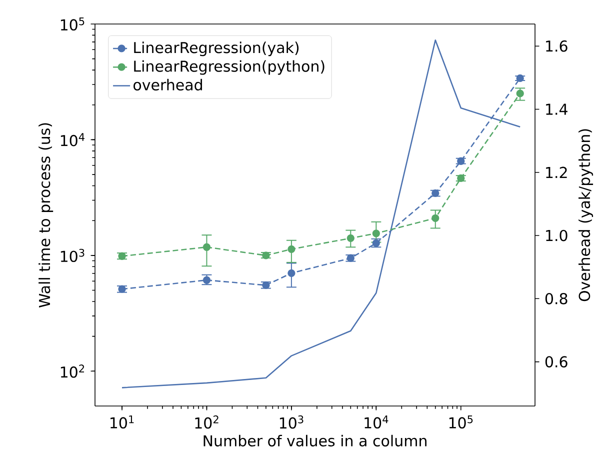  I want to click on legend-label: LinearRegression(yak), so click(216, 49).